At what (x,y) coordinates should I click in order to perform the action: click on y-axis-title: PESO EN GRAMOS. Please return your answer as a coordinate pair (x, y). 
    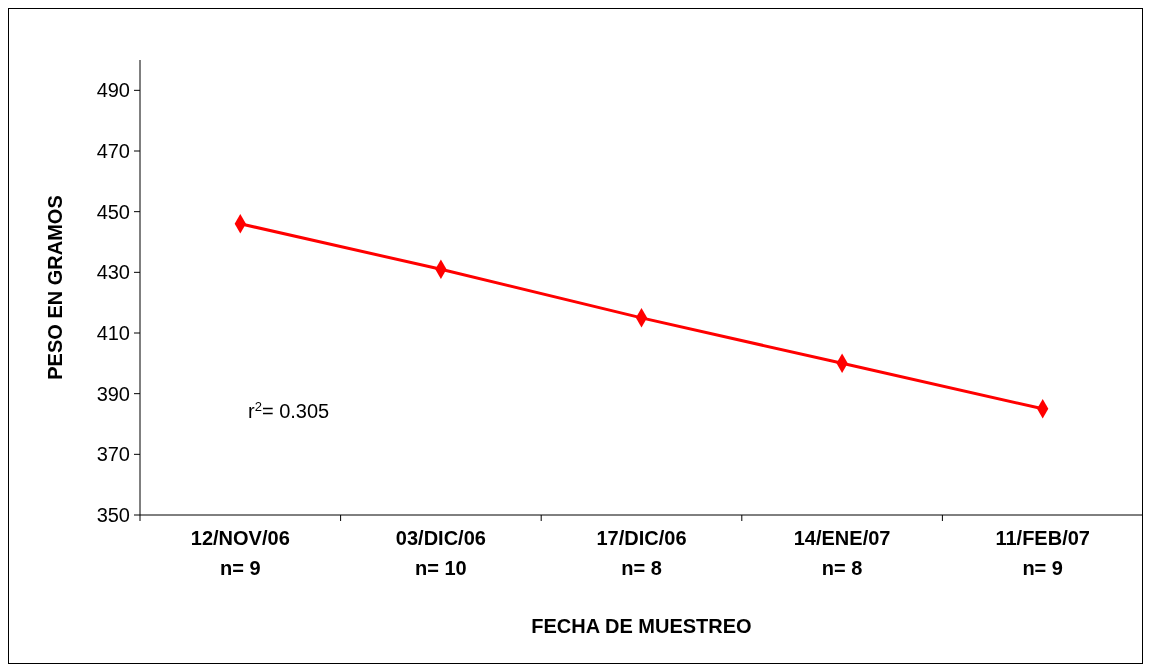
    Looking at the image, I should click on (55, 287).